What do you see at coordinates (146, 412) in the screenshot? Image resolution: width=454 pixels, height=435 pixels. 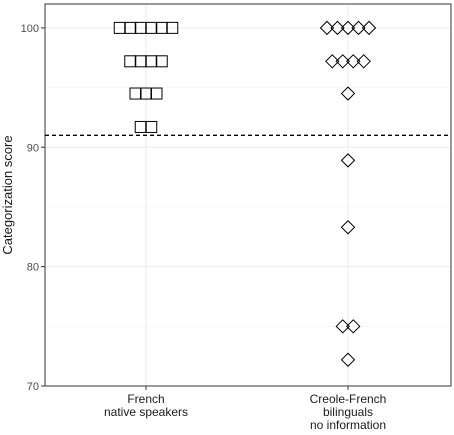 I see `x-category-label-line: native speakers` at bounding box center [146, 412].